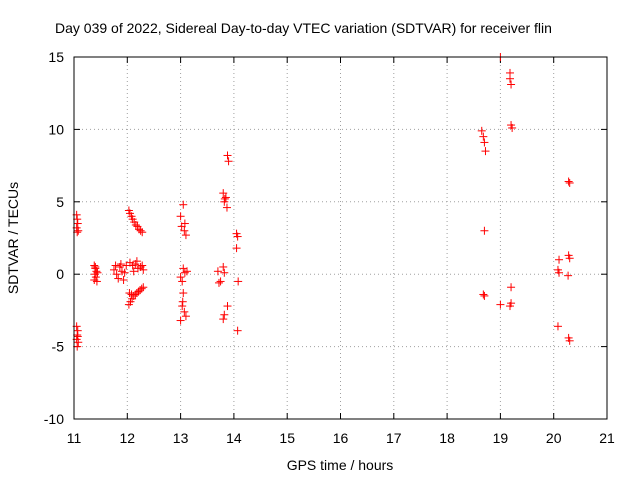  I want to click on y-tick-label: -10, so click(54, 419).